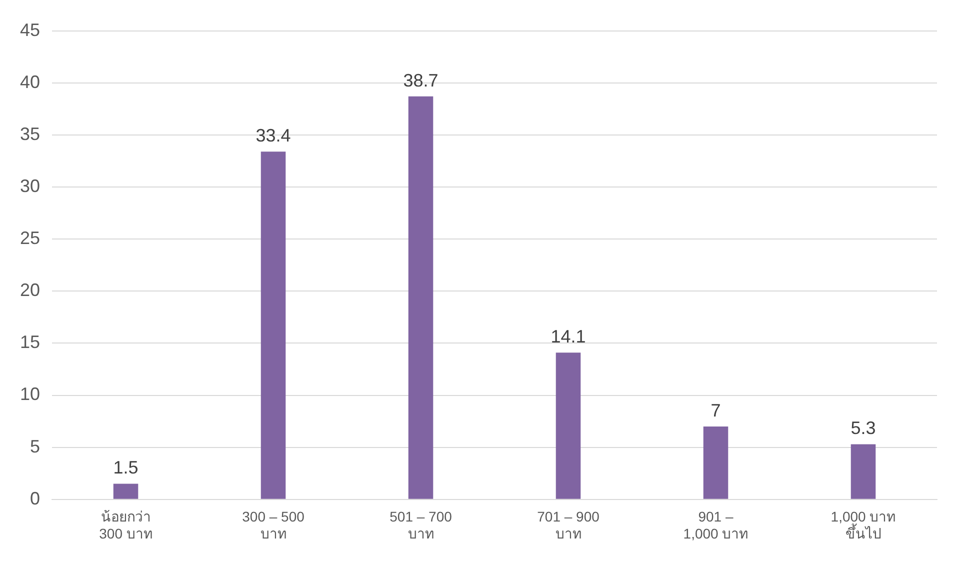 Image resolution: width=955 pixels, height=561 pixels. What do you see at coordinates (273, 136) in the screenshot?
I see `data-label: 33.4` at bounding box center [273, 136].